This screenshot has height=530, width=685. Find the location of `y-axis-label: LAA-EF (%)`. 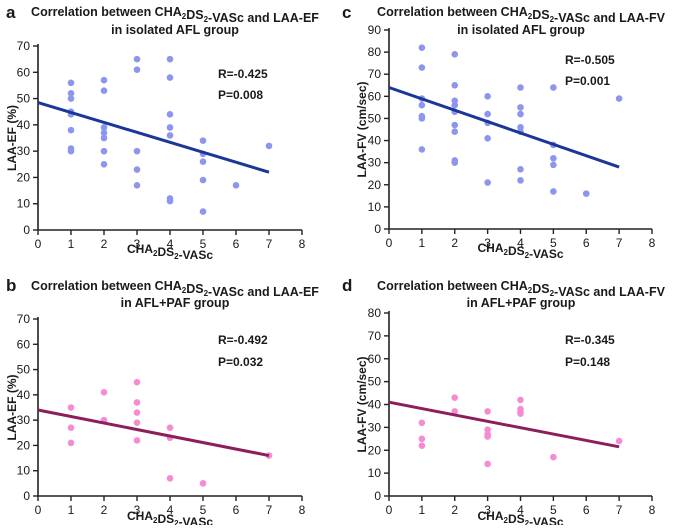

y-axis-label: LAA-EF (%) is located at coordinates (12, 138).